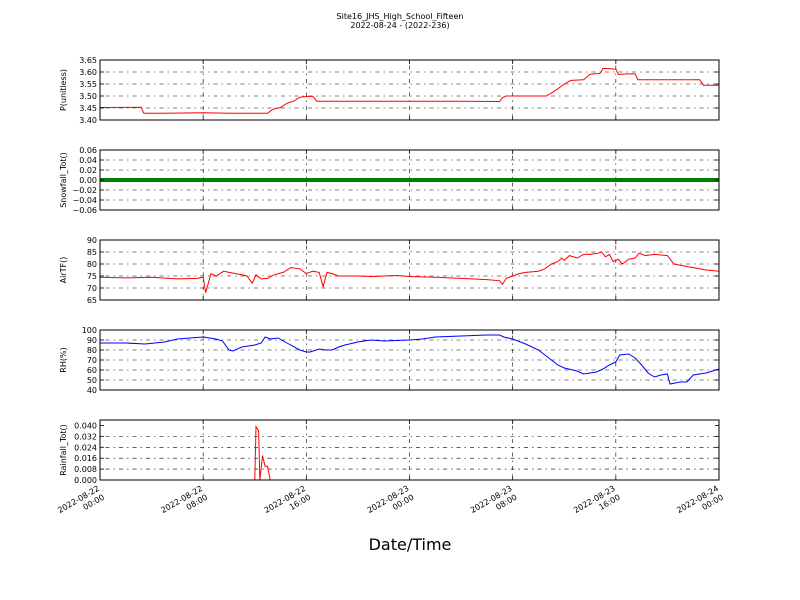 The height and width of the screenshot is (600, 800). Describe the element at coordinates (85, 458) in the screenshot. I see `y-tick-label: 0.016` at that location.